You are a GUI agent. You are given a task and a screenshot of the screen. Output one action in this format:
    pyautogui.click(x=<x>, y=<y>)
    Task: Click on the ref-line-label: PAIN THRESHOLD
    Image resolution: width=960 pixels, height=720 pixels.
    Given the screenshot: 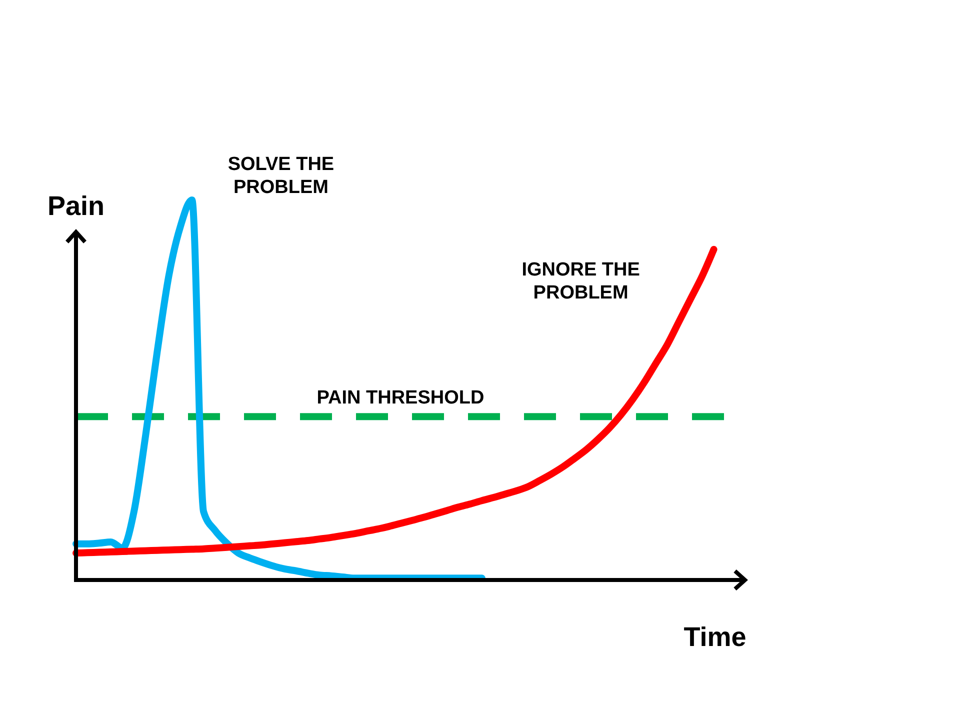 What is the action you would take?
    pyautogui.click(x=400, y=398)
    